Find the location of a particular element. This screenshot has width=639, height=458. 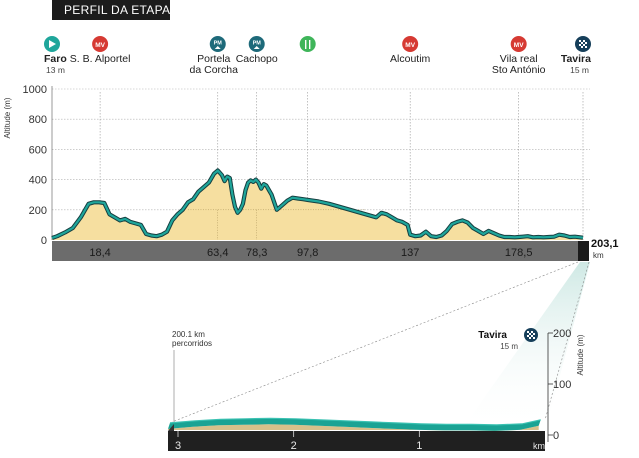

header-bar is located at coordinates (111, 10).